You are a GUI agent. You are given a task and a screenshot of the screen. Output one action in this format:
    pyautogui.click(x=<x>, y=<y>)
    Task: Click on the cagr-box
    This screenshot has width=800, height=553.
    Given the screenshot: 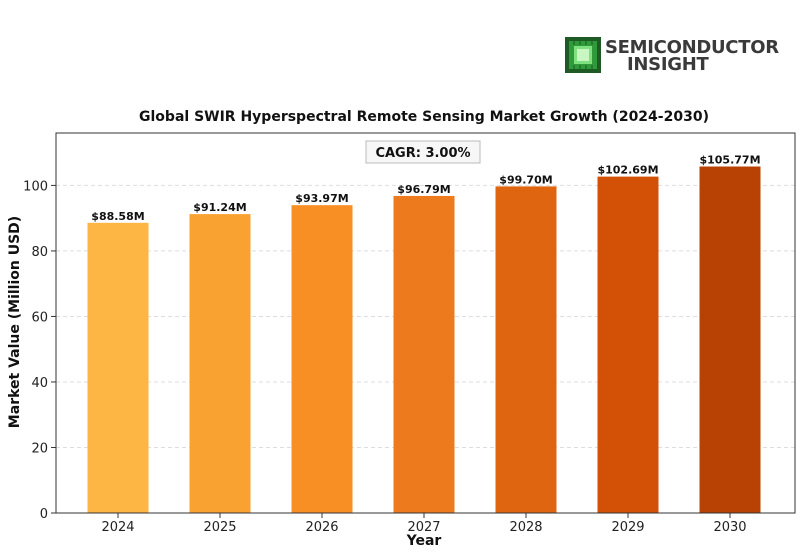 What is the action you would take?
    pyautogui.click(x=423, y=152)
    